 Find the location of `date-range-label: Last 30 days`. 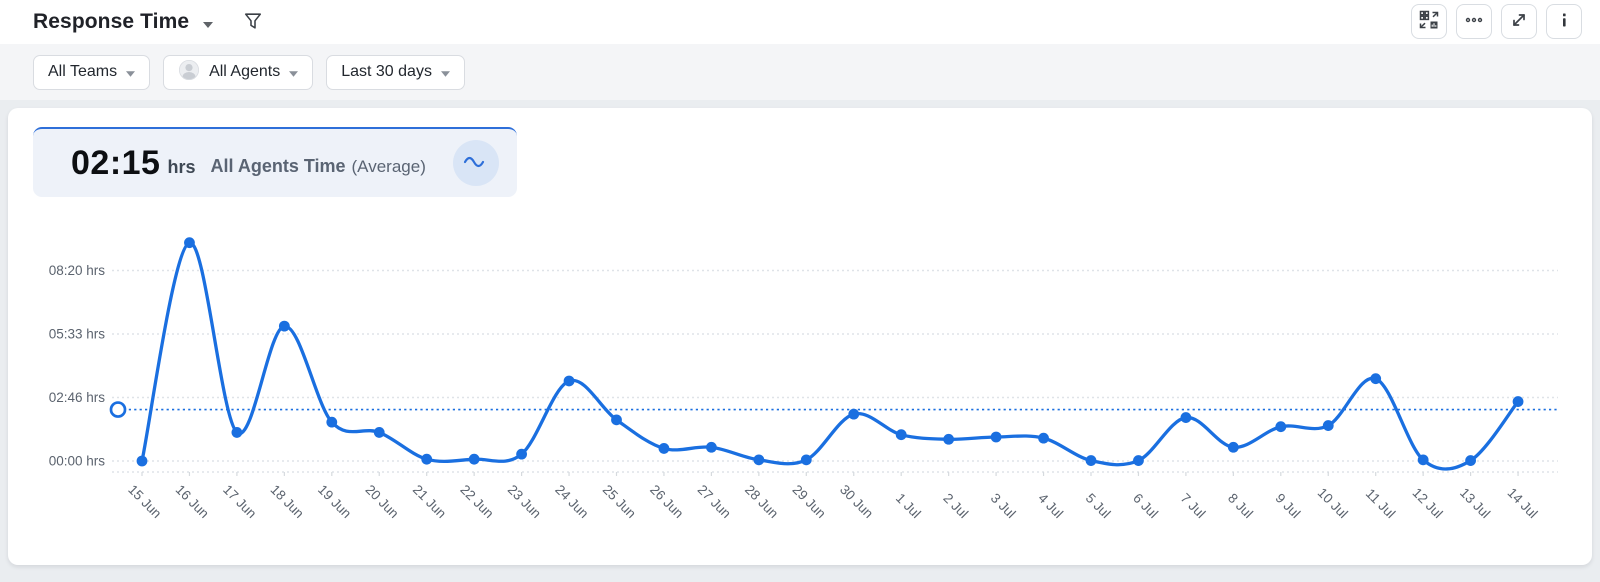

date-range-label: Last 30 days is located at coordinates (386, 71).